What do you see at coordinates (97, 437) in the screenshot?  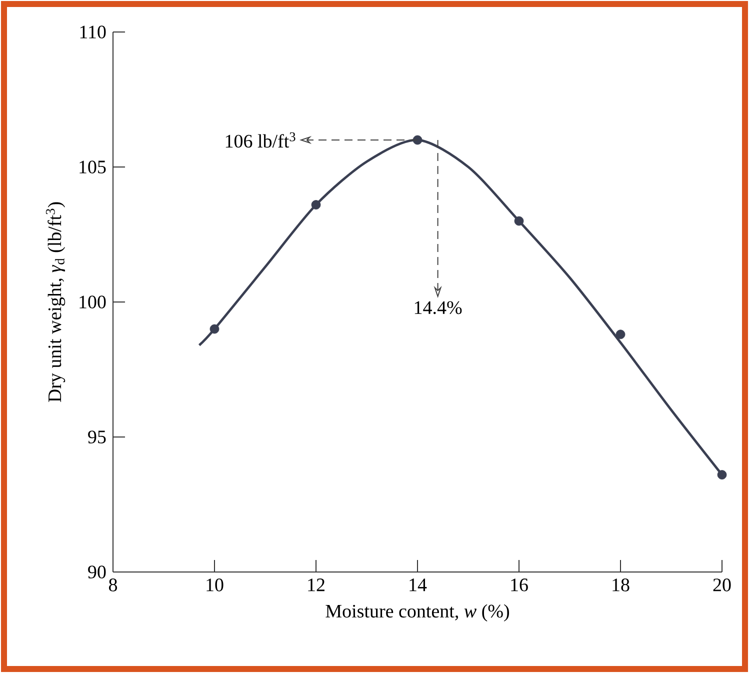 I see `y-tick-label: 95` at bounding box center [97, 437].